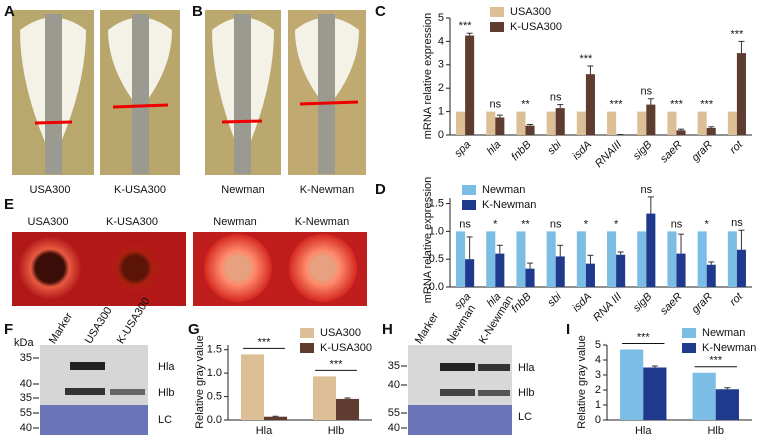  Describe the element at coordinates (340, 333) in the screenshot. I see `legend-label: USA300` at that location.